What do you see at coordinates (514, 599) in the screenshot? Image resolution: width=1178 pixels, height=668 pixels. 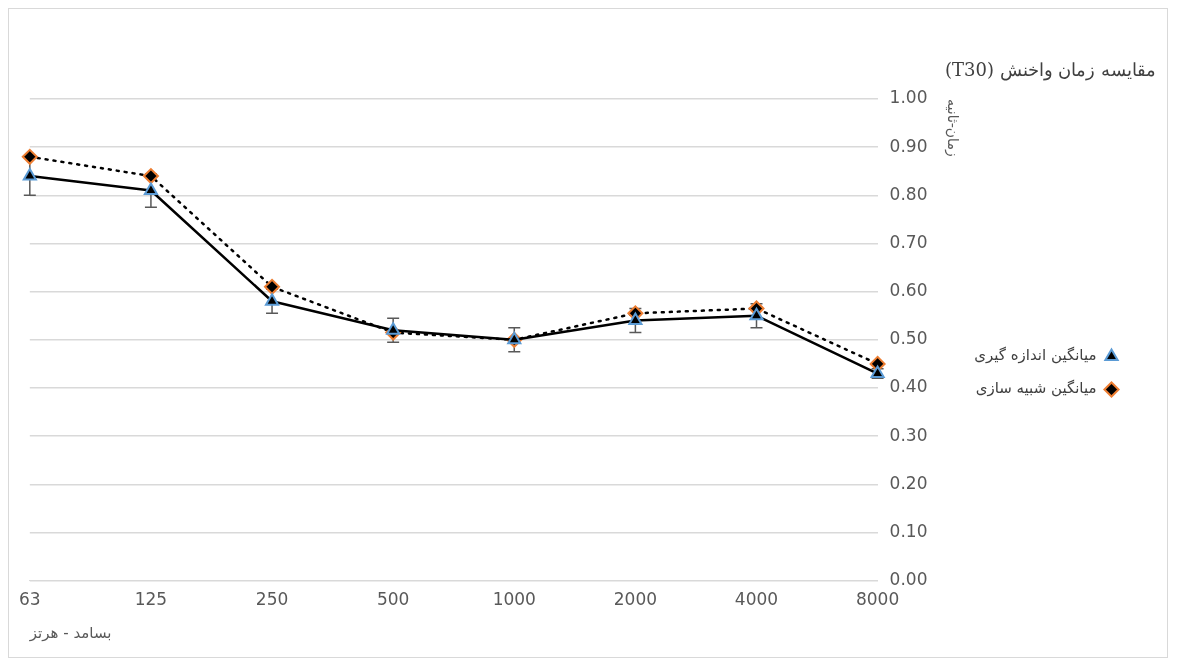 I see `x-tick-label: 1000` at bounding box center [514, 599].